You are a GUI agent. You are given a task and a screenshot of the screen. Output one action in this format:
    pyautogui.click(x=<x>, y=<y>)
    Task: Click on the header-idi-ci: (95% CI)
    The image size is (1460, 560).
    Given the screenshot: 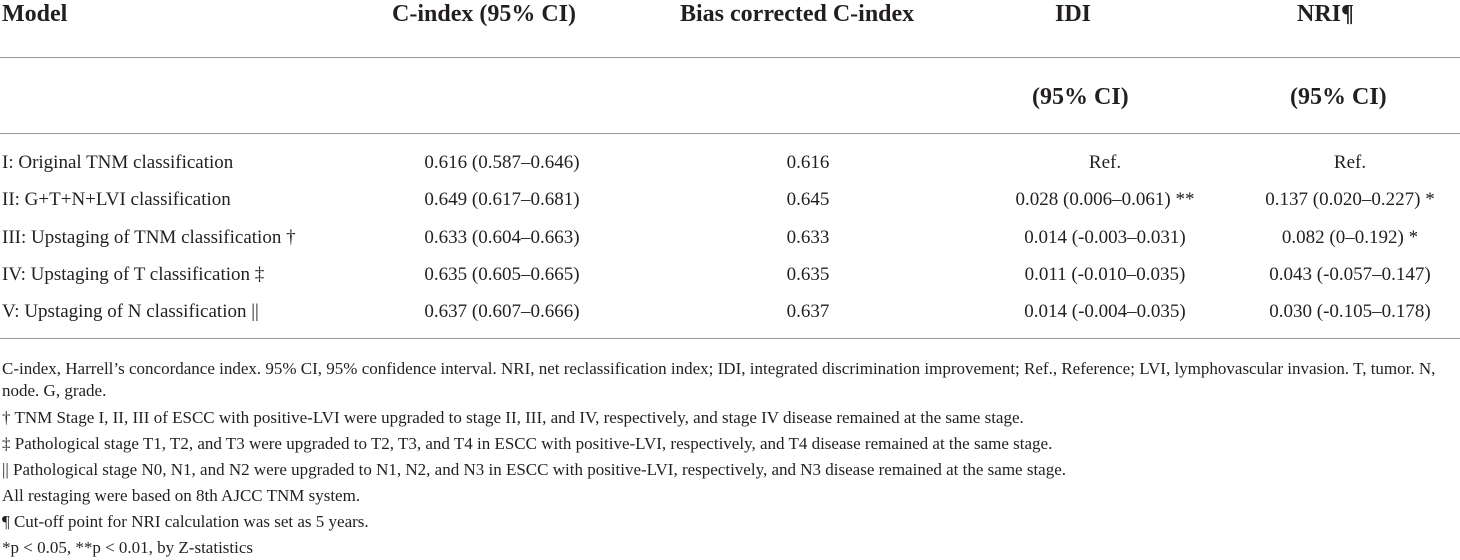 What is the action you would take?
    pyautogui.click(x=1080, y=97)
    